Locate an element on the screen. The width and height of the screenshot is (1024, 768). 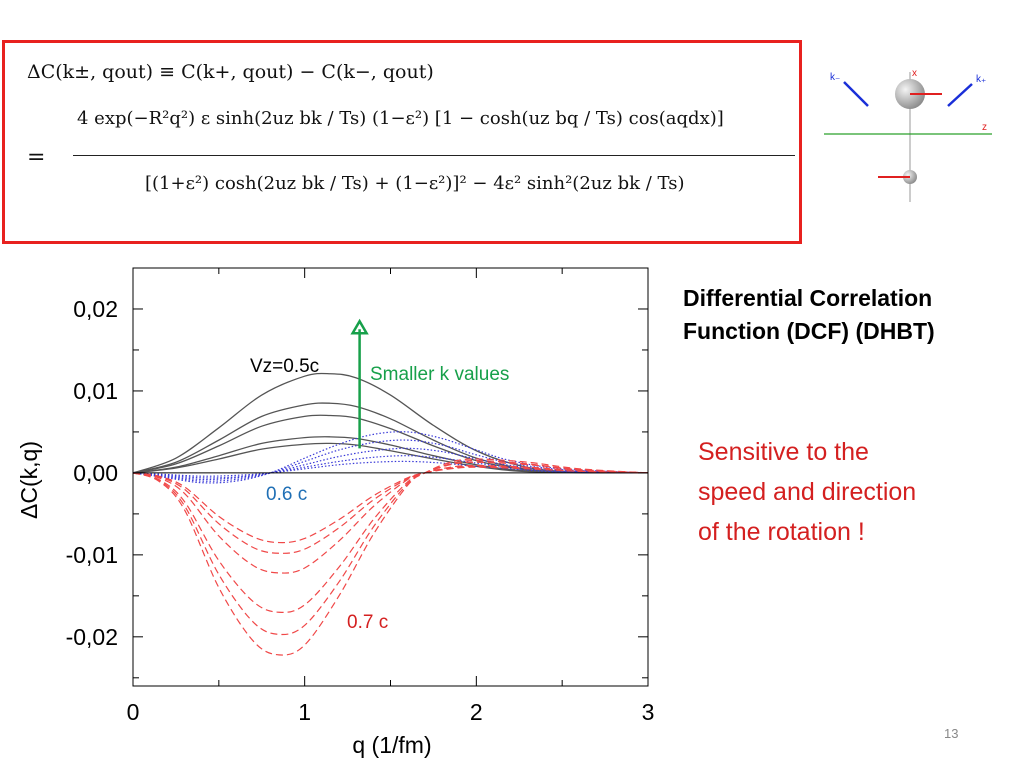
series-line-g0-c3 is located at coordinates (390, 455).